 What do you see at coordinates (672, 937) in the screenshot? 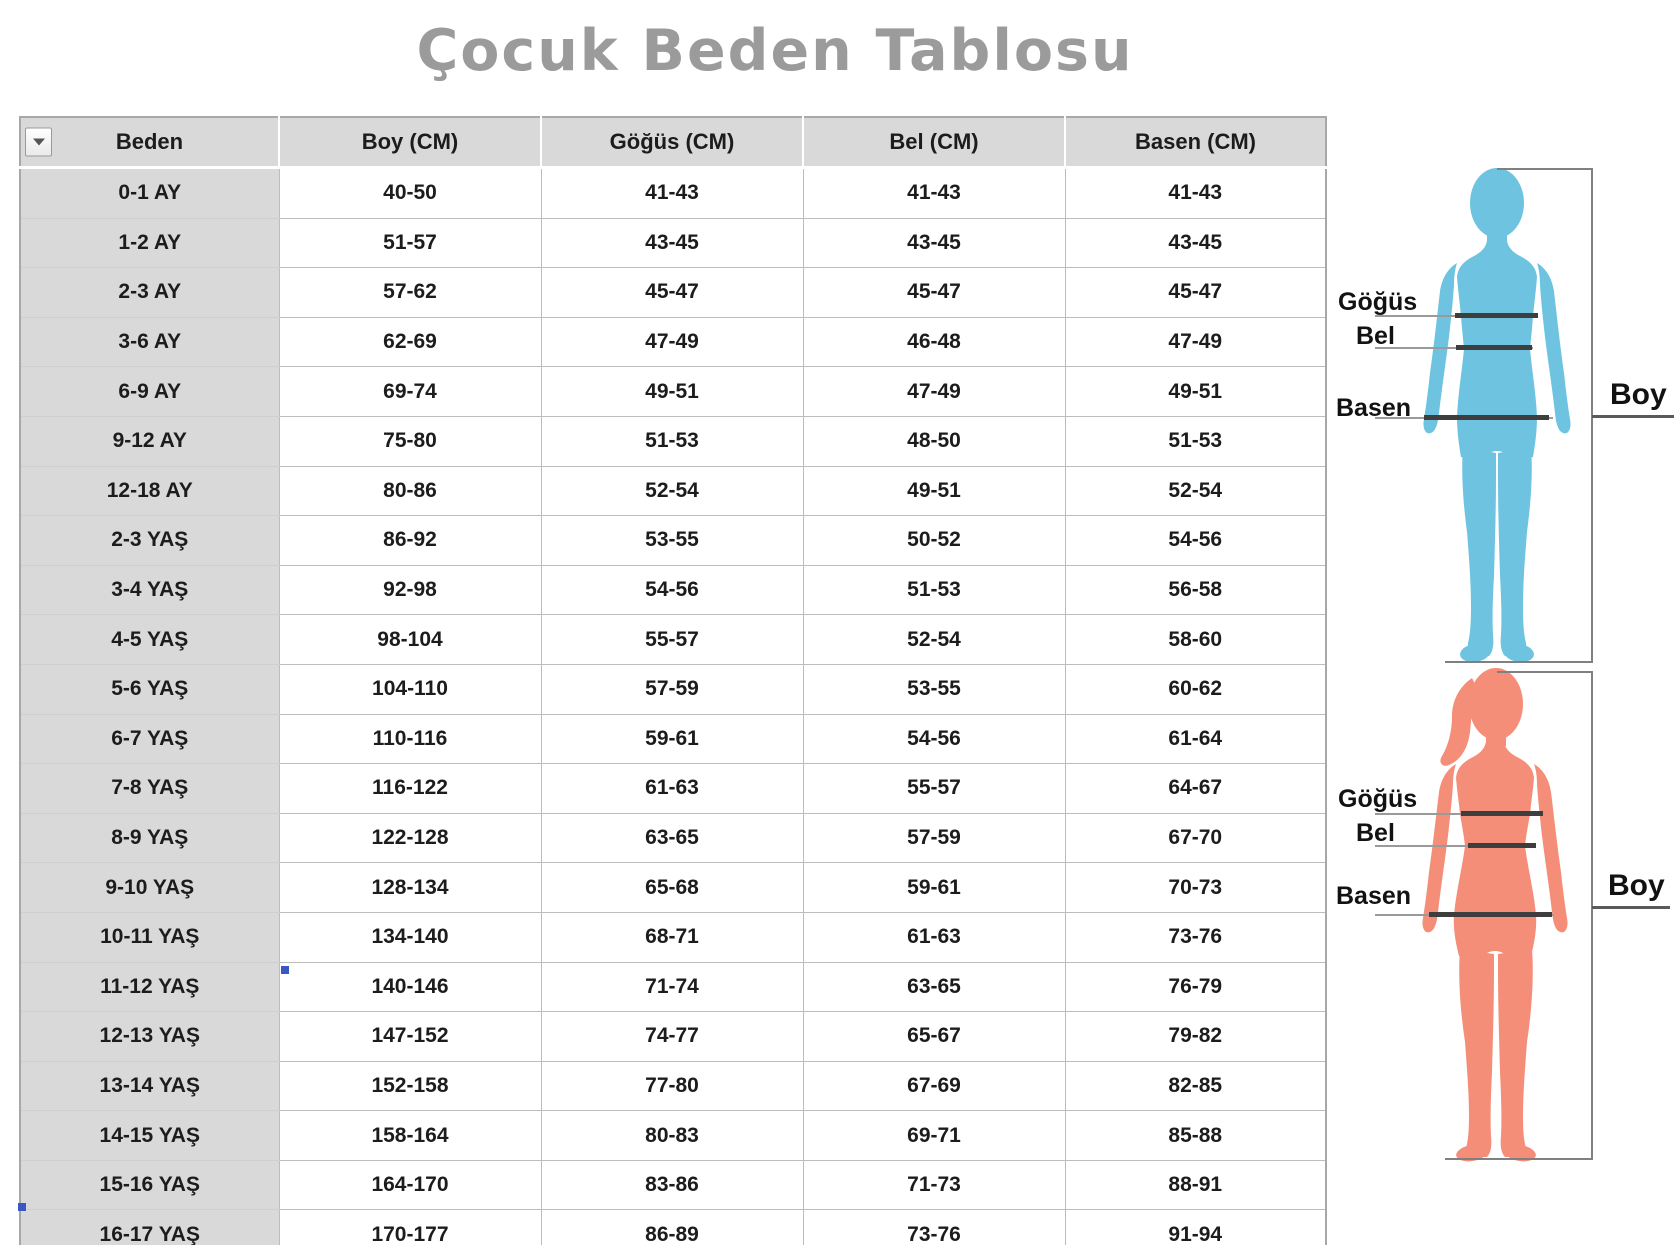
I see `row-value: 68-71` at bounding box center [672, 937].